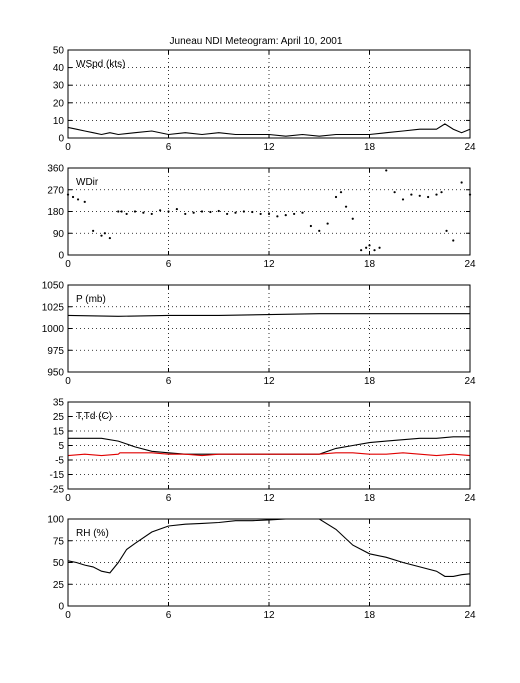 This screenshot has height=683, width=520. What do you see at coordinates (57, 475) in the screenshot?
I see `y-tick-label: -15` at bounding box center [57, 475].